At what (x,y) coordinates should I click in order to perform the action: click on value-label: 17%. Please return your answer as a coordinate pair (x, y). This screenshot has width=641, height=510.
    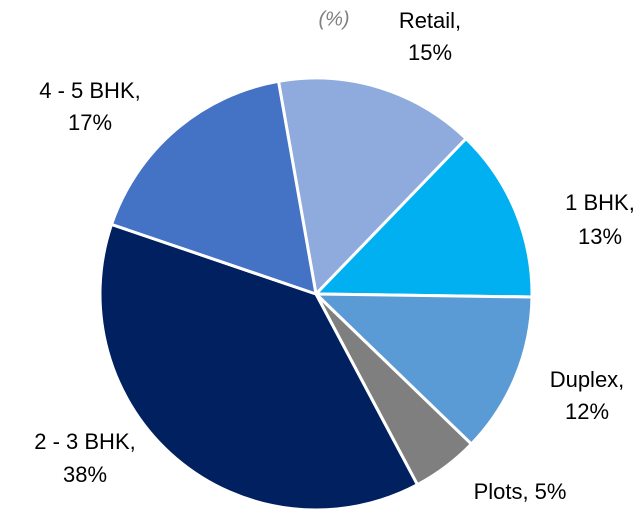
    Looking at the image, I should click on (90, 122).